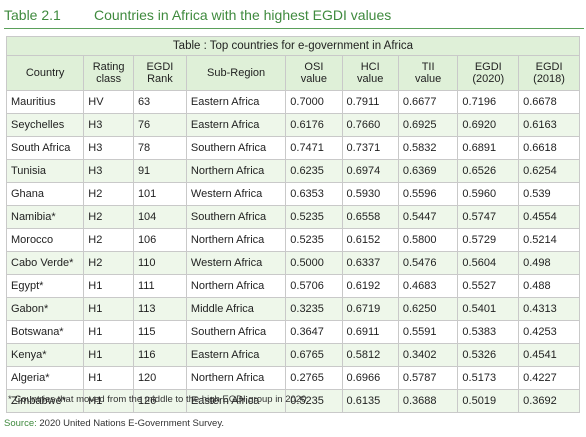 The height and width of the screenshot is (437, 586). I want to click on cell-hci: 0.6911, so click(370, 332).